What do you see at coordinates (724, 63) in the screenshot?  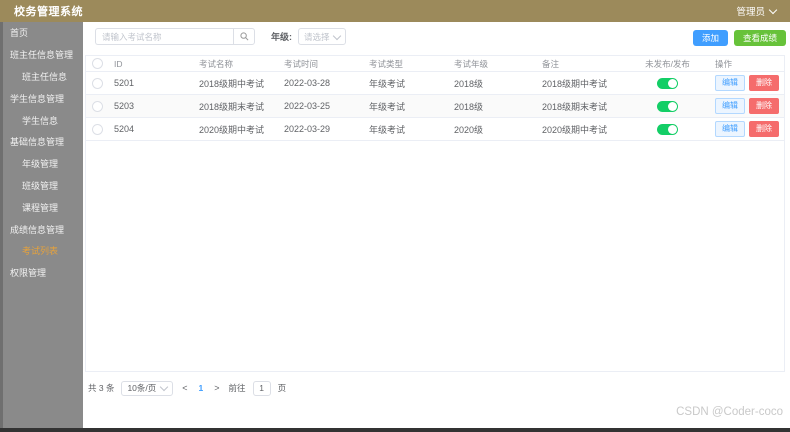 I see `column-header-actions: 操作` at bounding box center [724, 63].